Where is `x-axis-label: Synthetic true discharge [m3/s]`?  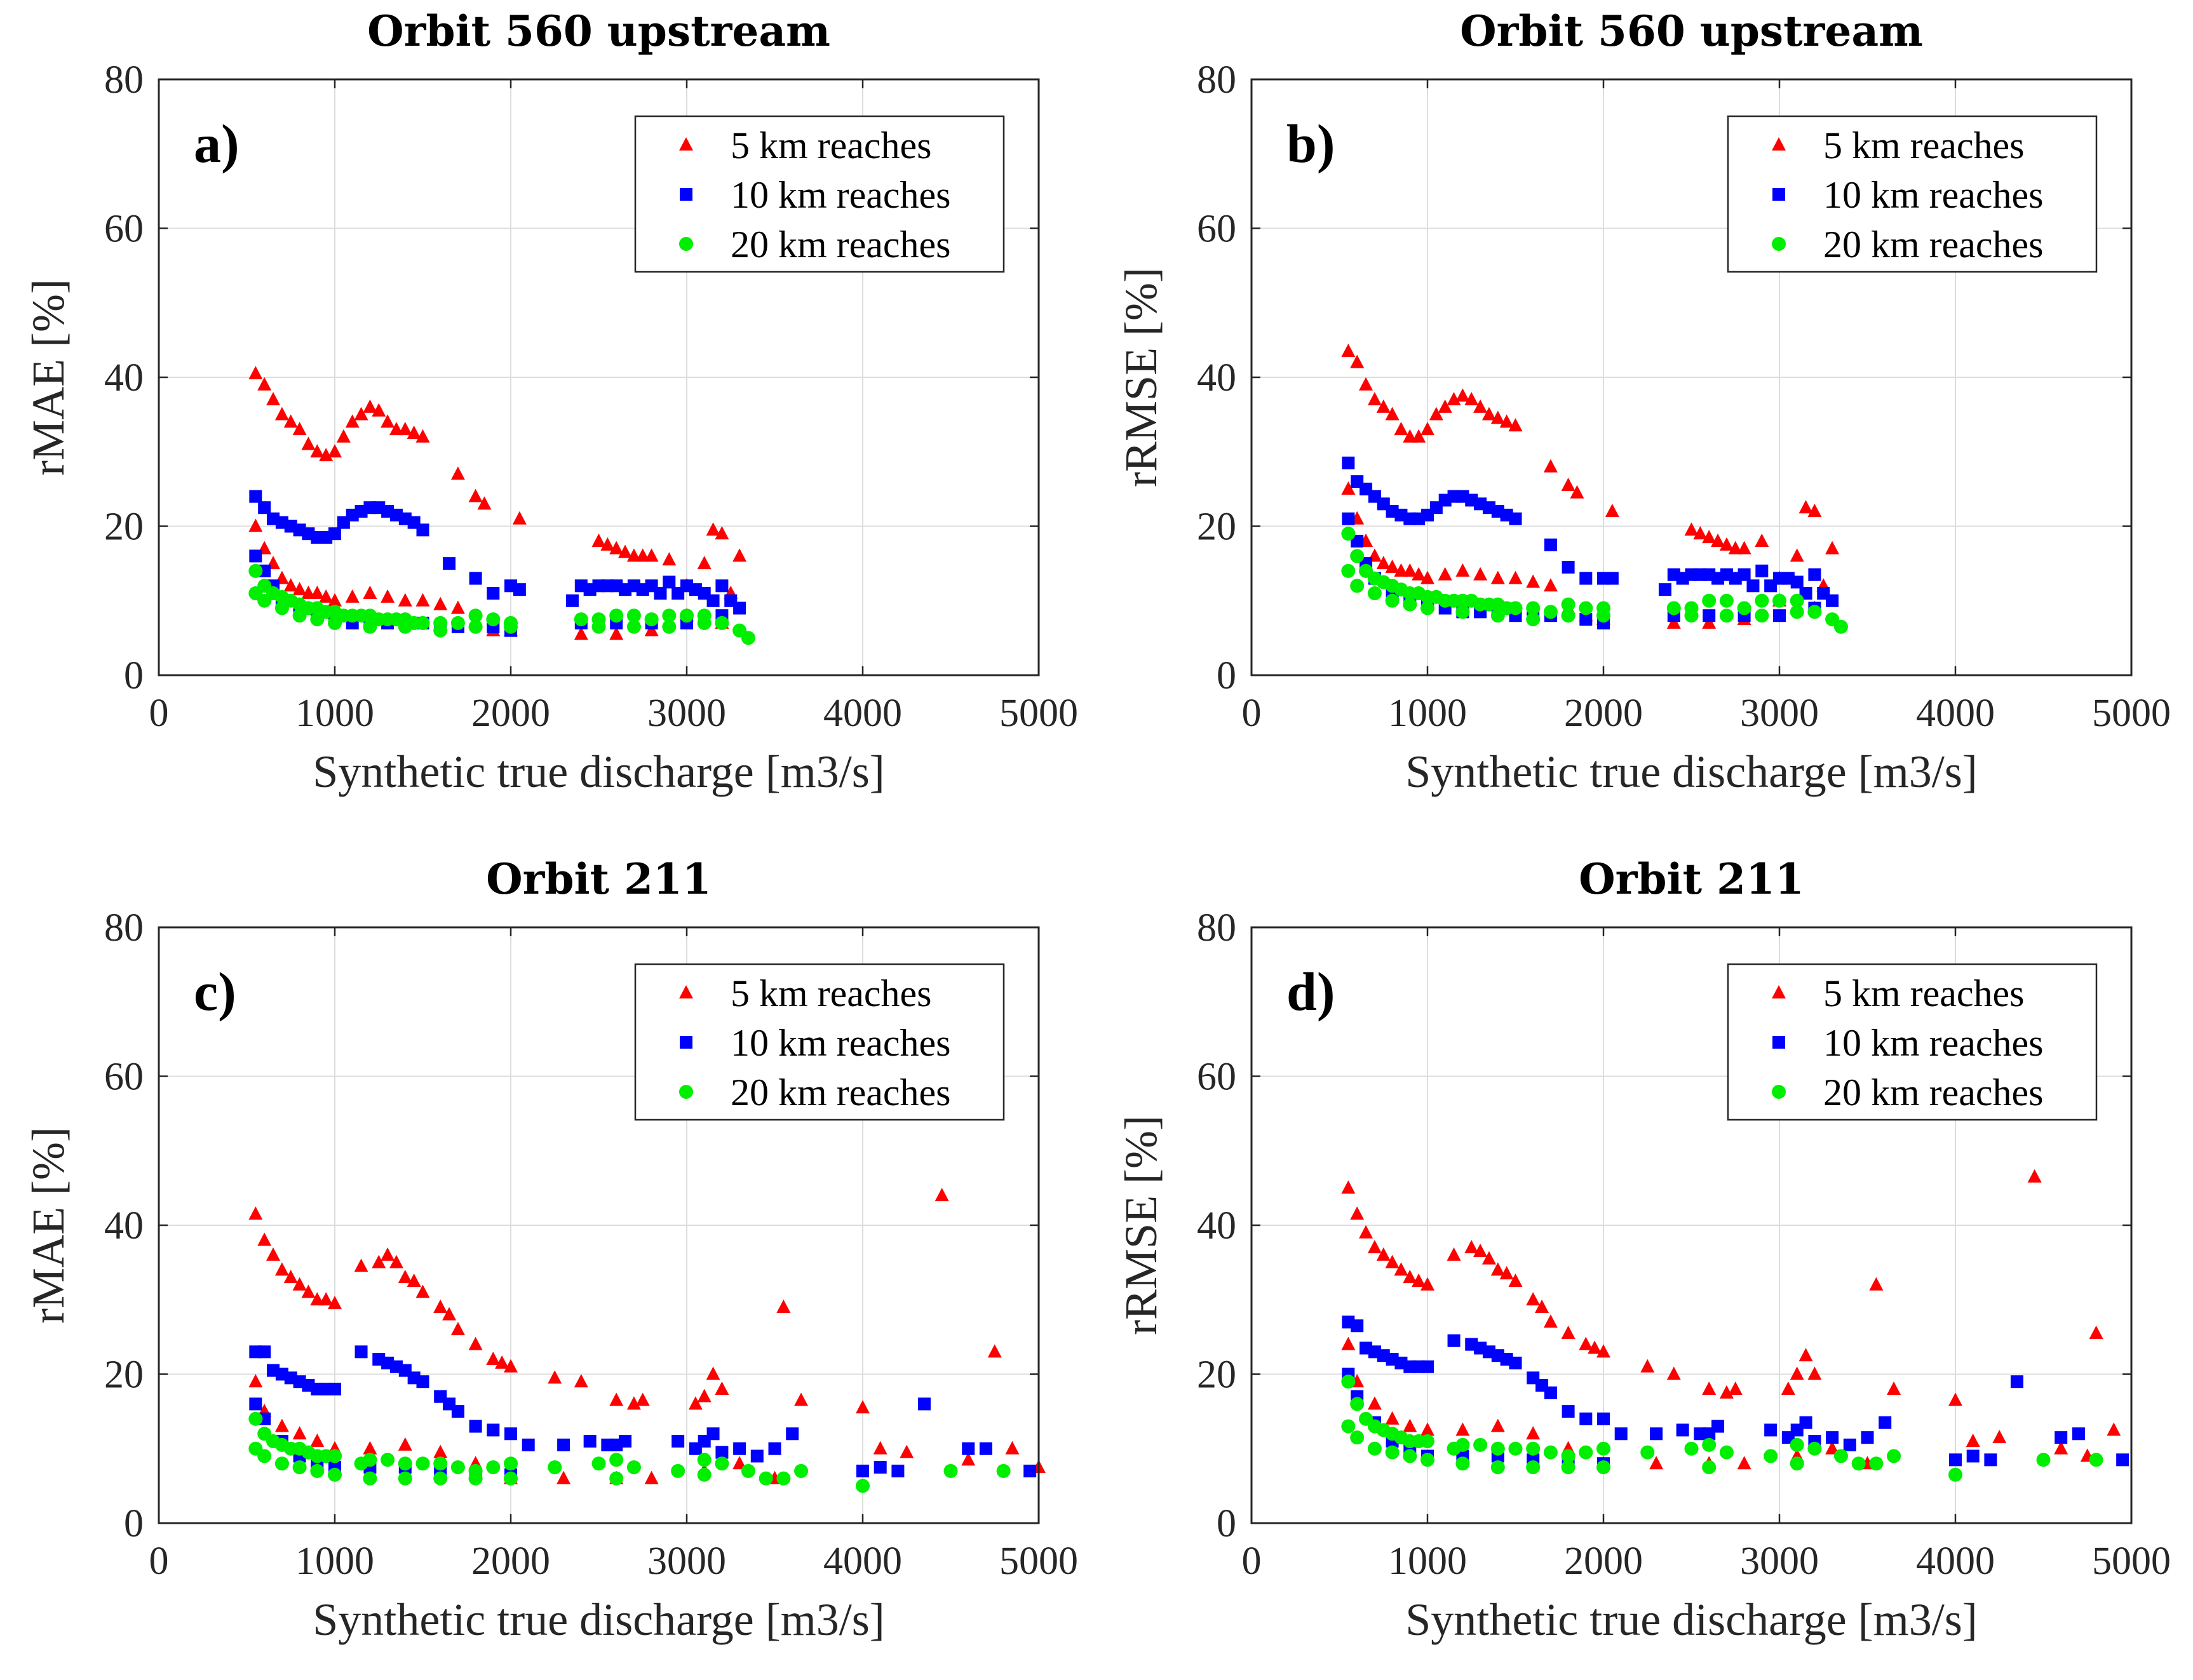 x-axis-label: Synthetic true discharge [m3/s] is located at coordinates (598, 771).